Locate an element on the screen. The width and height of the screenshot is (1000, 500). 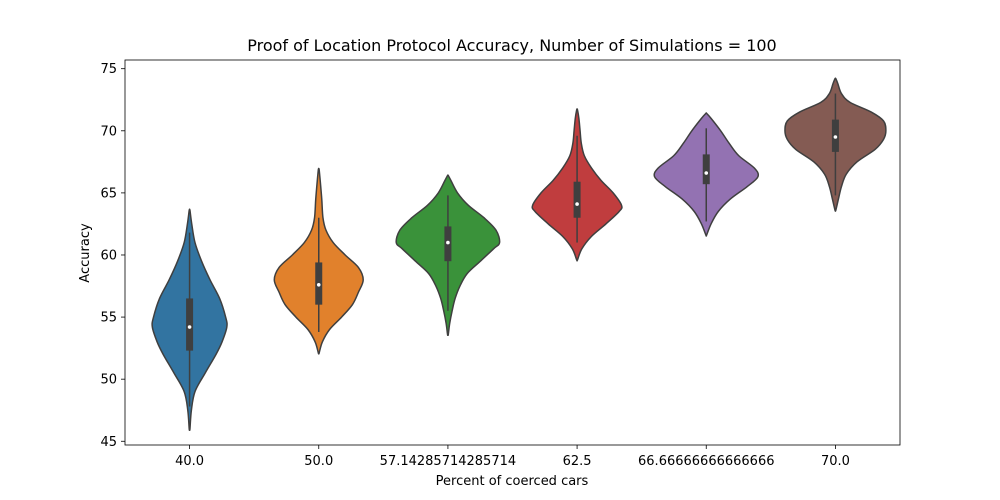
y-tick-label: 65 is located at coordinates (108, 193).